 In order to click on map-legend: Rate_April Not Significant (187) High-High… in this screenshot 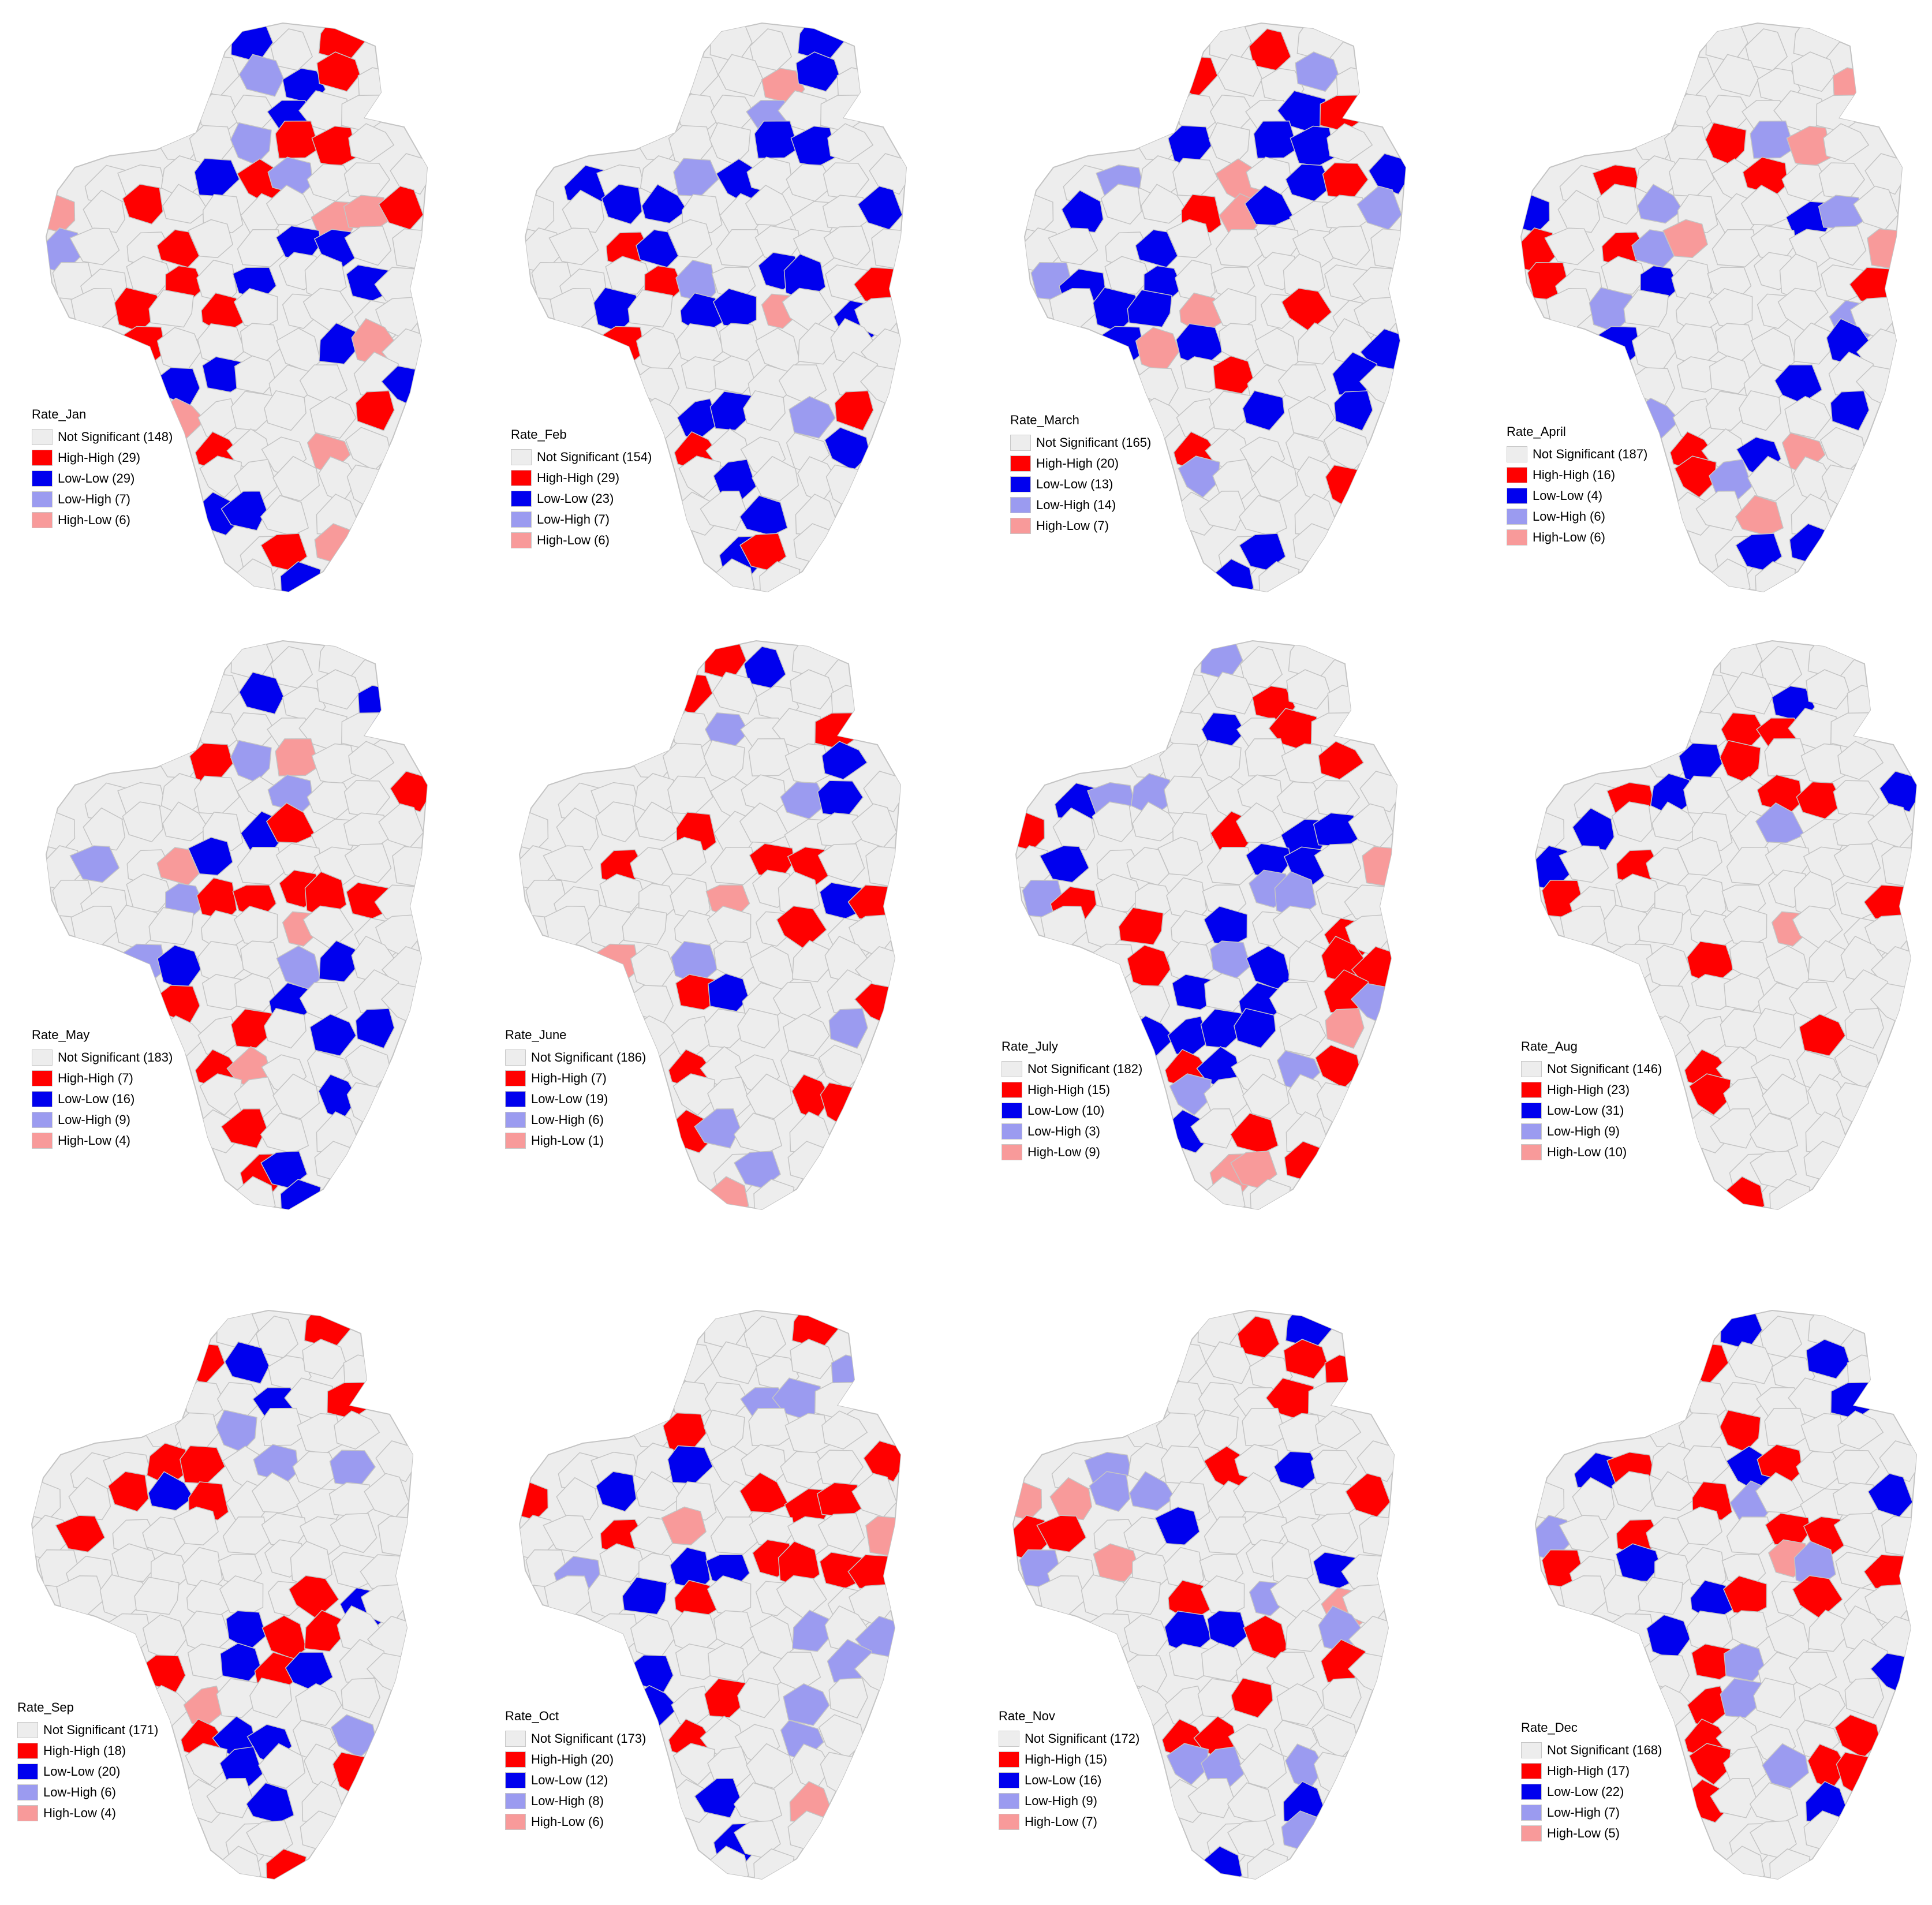, I will do `click(1577, 486)`.